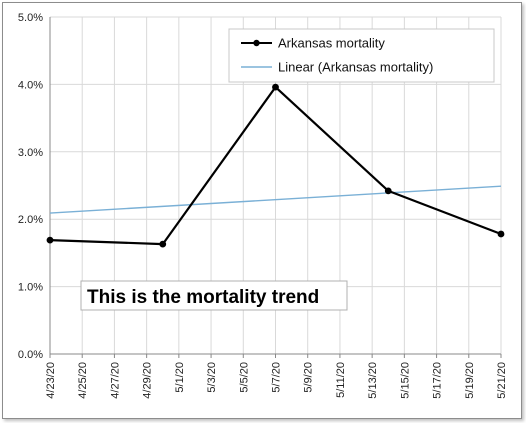 The image size is (526, 423). I want to click on x-tick-label: 4/25/20, so click(83, 380).